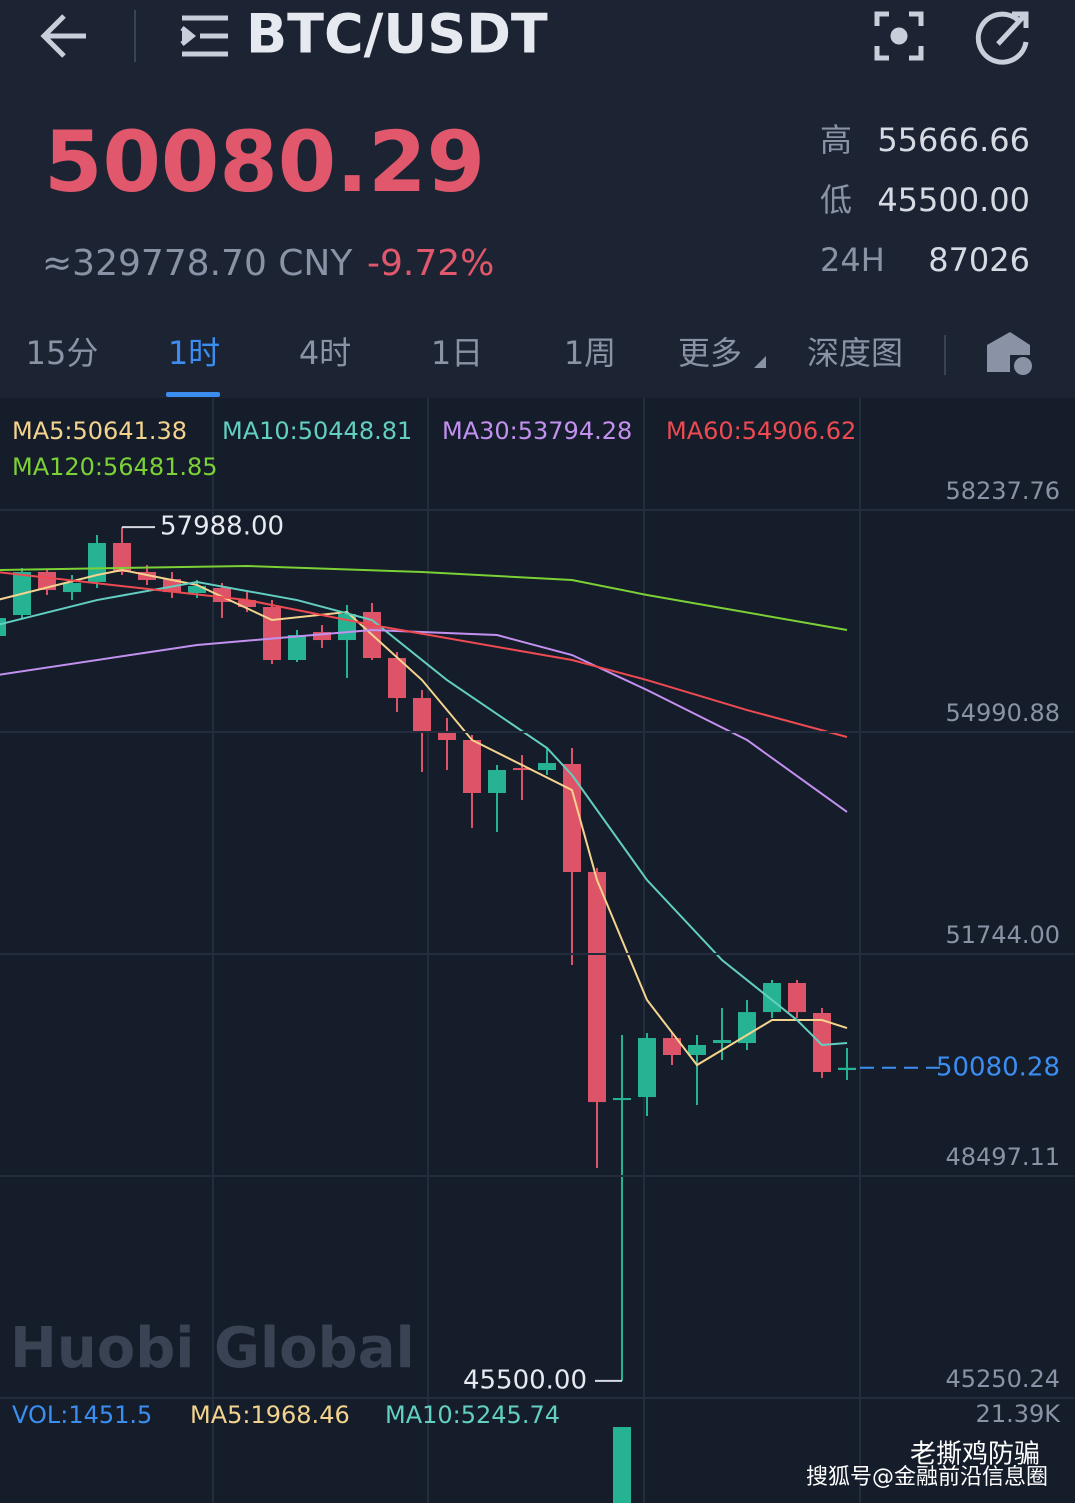 The image size is (1075, 1503). What do you see at coordinates (99, 431) in the screenshot?
I see `ma-legend-item: MA5:50641.38` at bounding box center [99, 431].